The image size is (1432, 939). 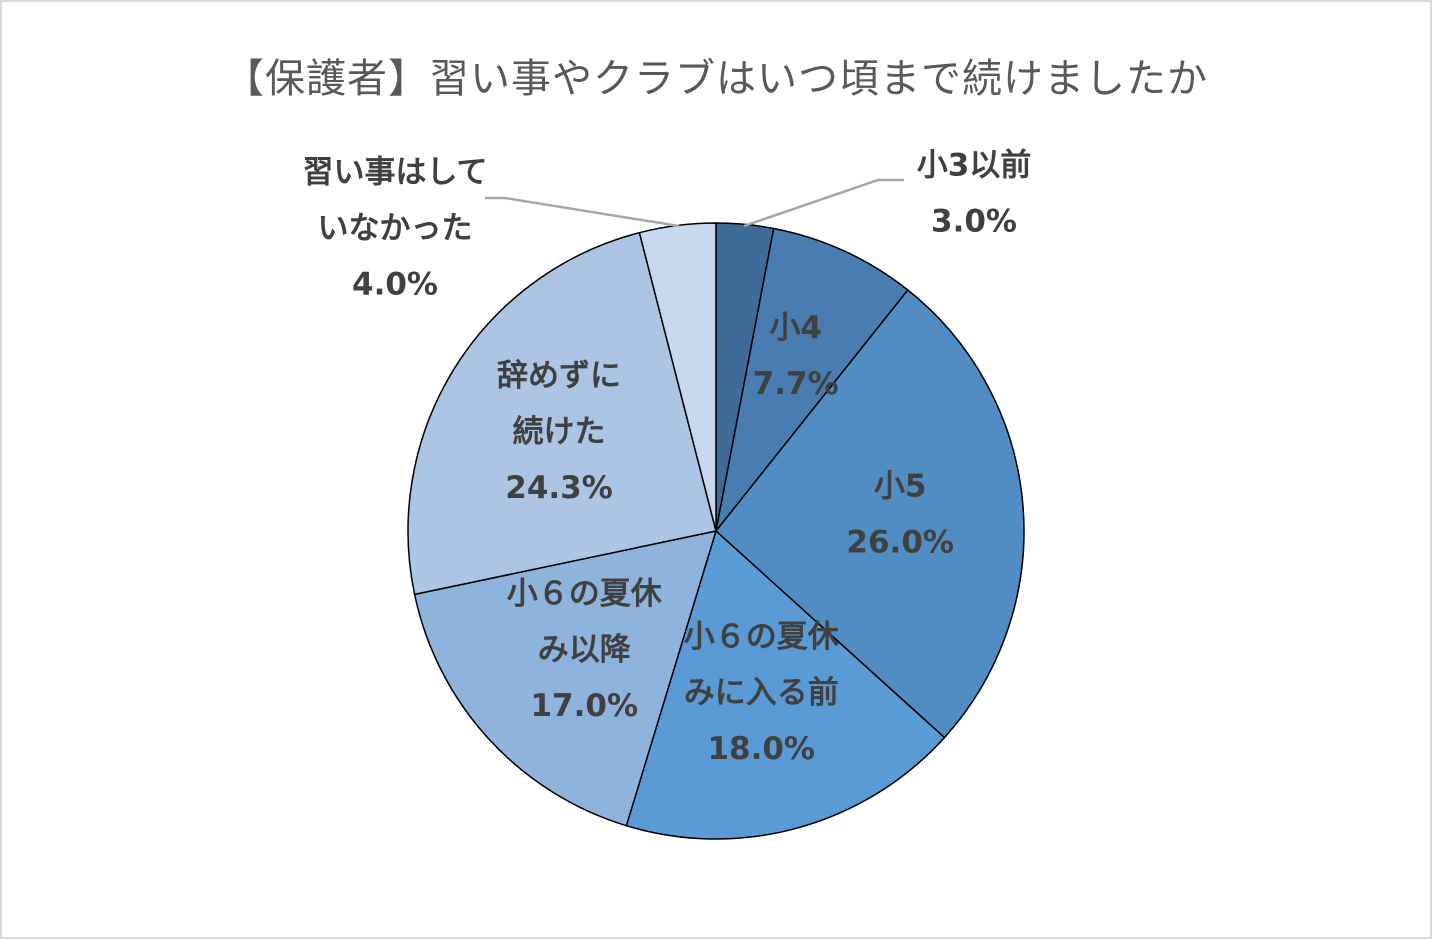 What do you see at coordinates (796, 384) in the screenshot?
I see `slice-value-label-1: 7.7%` at bounding box center [796, 384].